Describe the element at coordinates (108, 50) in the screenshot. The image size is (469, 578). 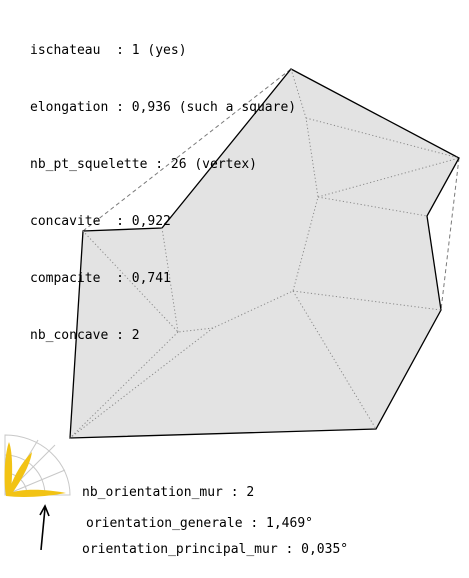
I see `stat-ischateau: ischateau : 1 (yes)` at that location.